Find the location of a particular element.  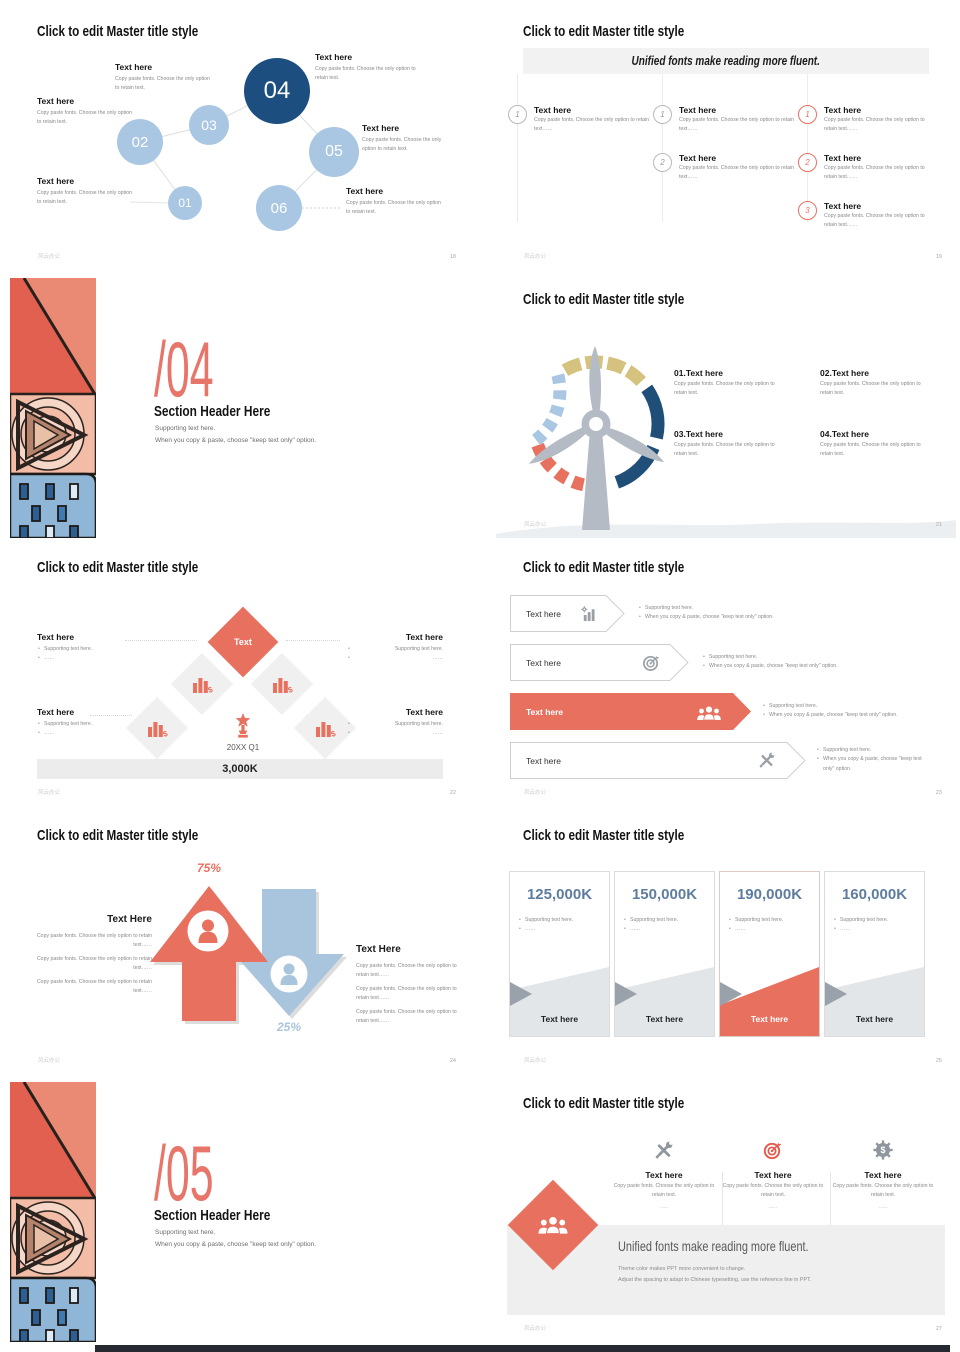

section-header: Section Header Here is located at coordinates (212, 1216).